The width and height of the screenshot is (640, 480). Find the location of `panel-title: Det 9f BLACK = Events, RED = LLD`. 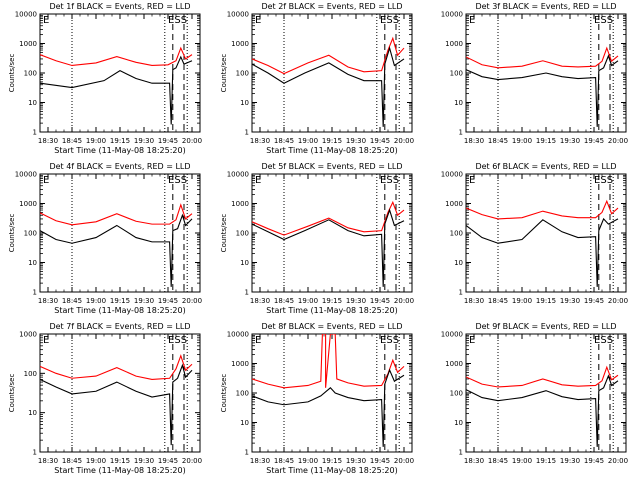

panel-title: Det 9f BLACK = Events, RED = LLD is located at coordinates (545, 326).